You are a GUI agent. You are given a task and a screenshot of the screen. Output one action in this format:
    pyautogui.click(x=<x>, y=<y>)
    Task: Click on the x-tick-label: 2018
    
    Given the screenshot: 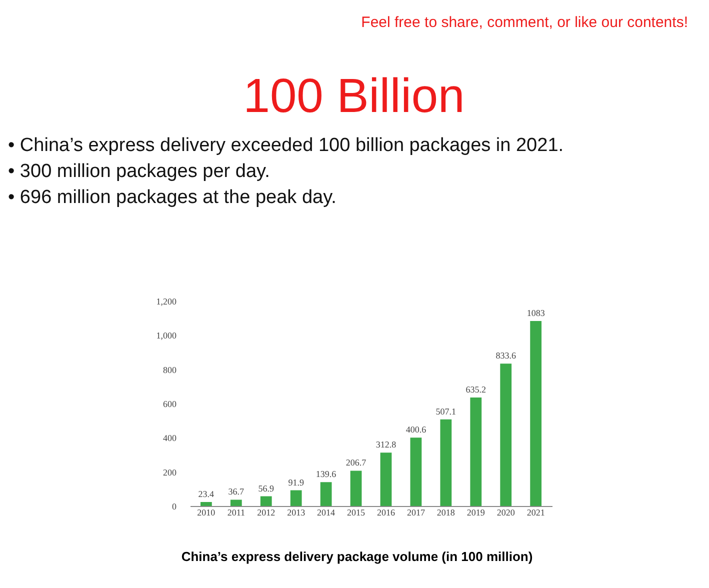 What is the action you would take?
    pyautogui.click(x=446, y=513)
    